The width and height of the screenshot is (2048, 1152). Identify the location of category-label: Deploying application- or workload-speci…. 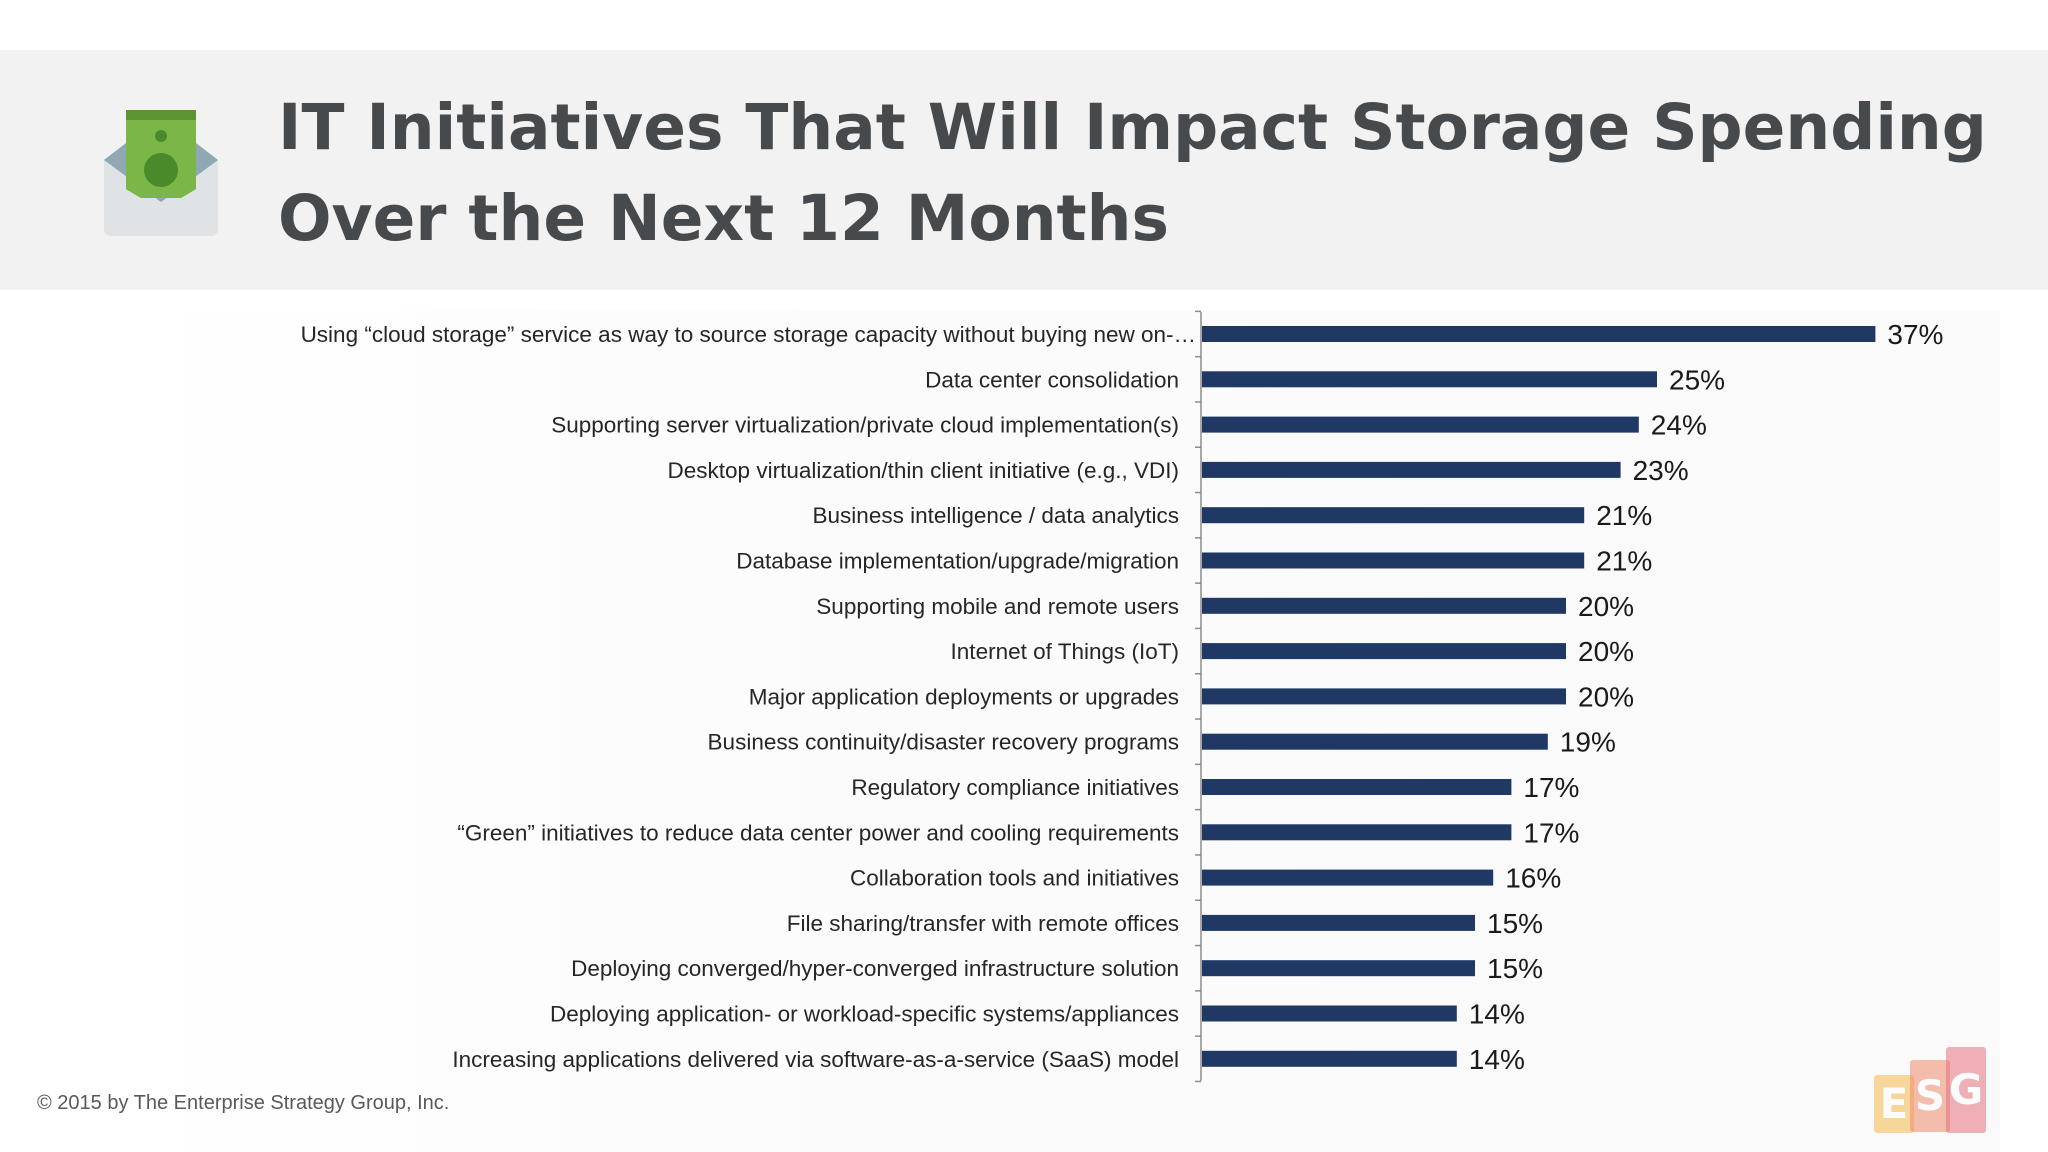
(864, 1014).